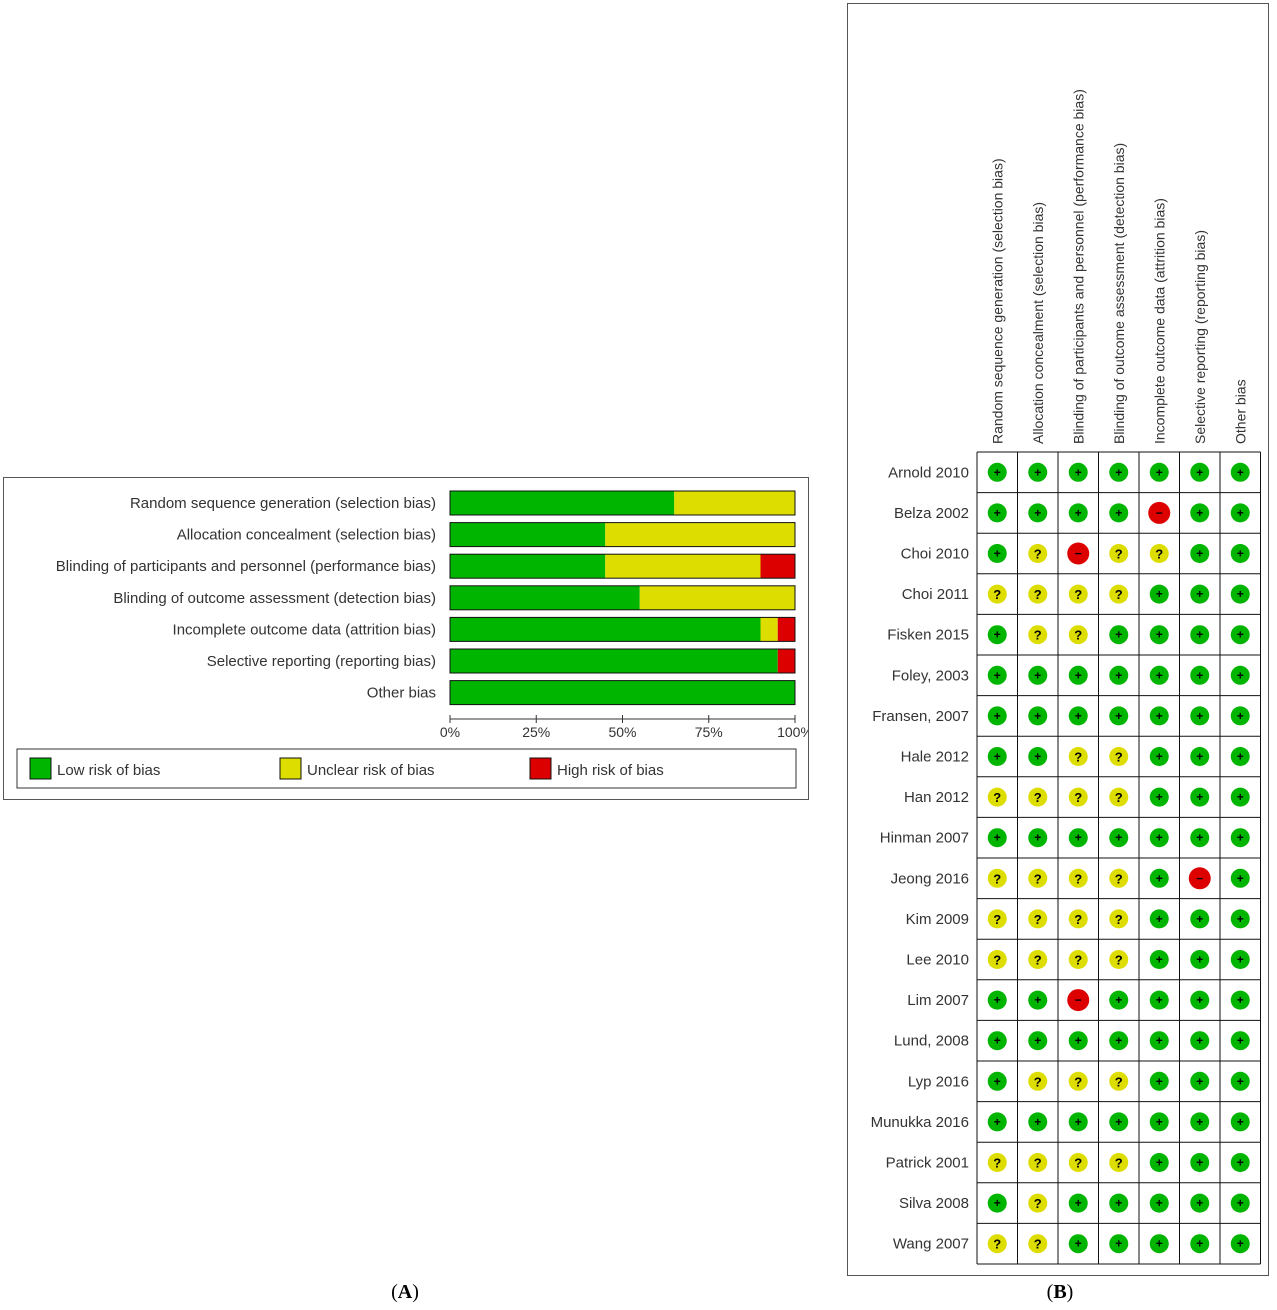 The image size is (1277, 1310). Describe the element at coordinates (1060, 1292) in the screenshot. I see `panel-label-b: (B)` at that location.